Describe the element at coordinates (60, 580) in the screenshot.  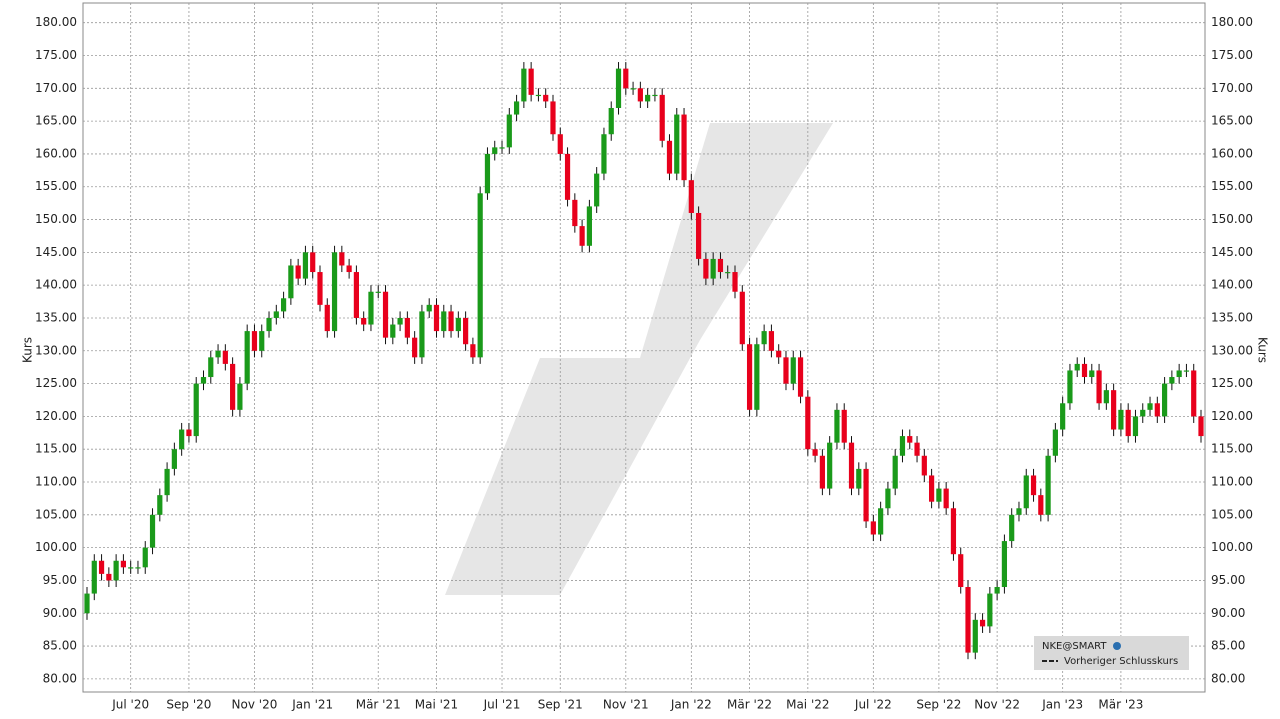
I see `y-tick-label: 95.00` at that location.